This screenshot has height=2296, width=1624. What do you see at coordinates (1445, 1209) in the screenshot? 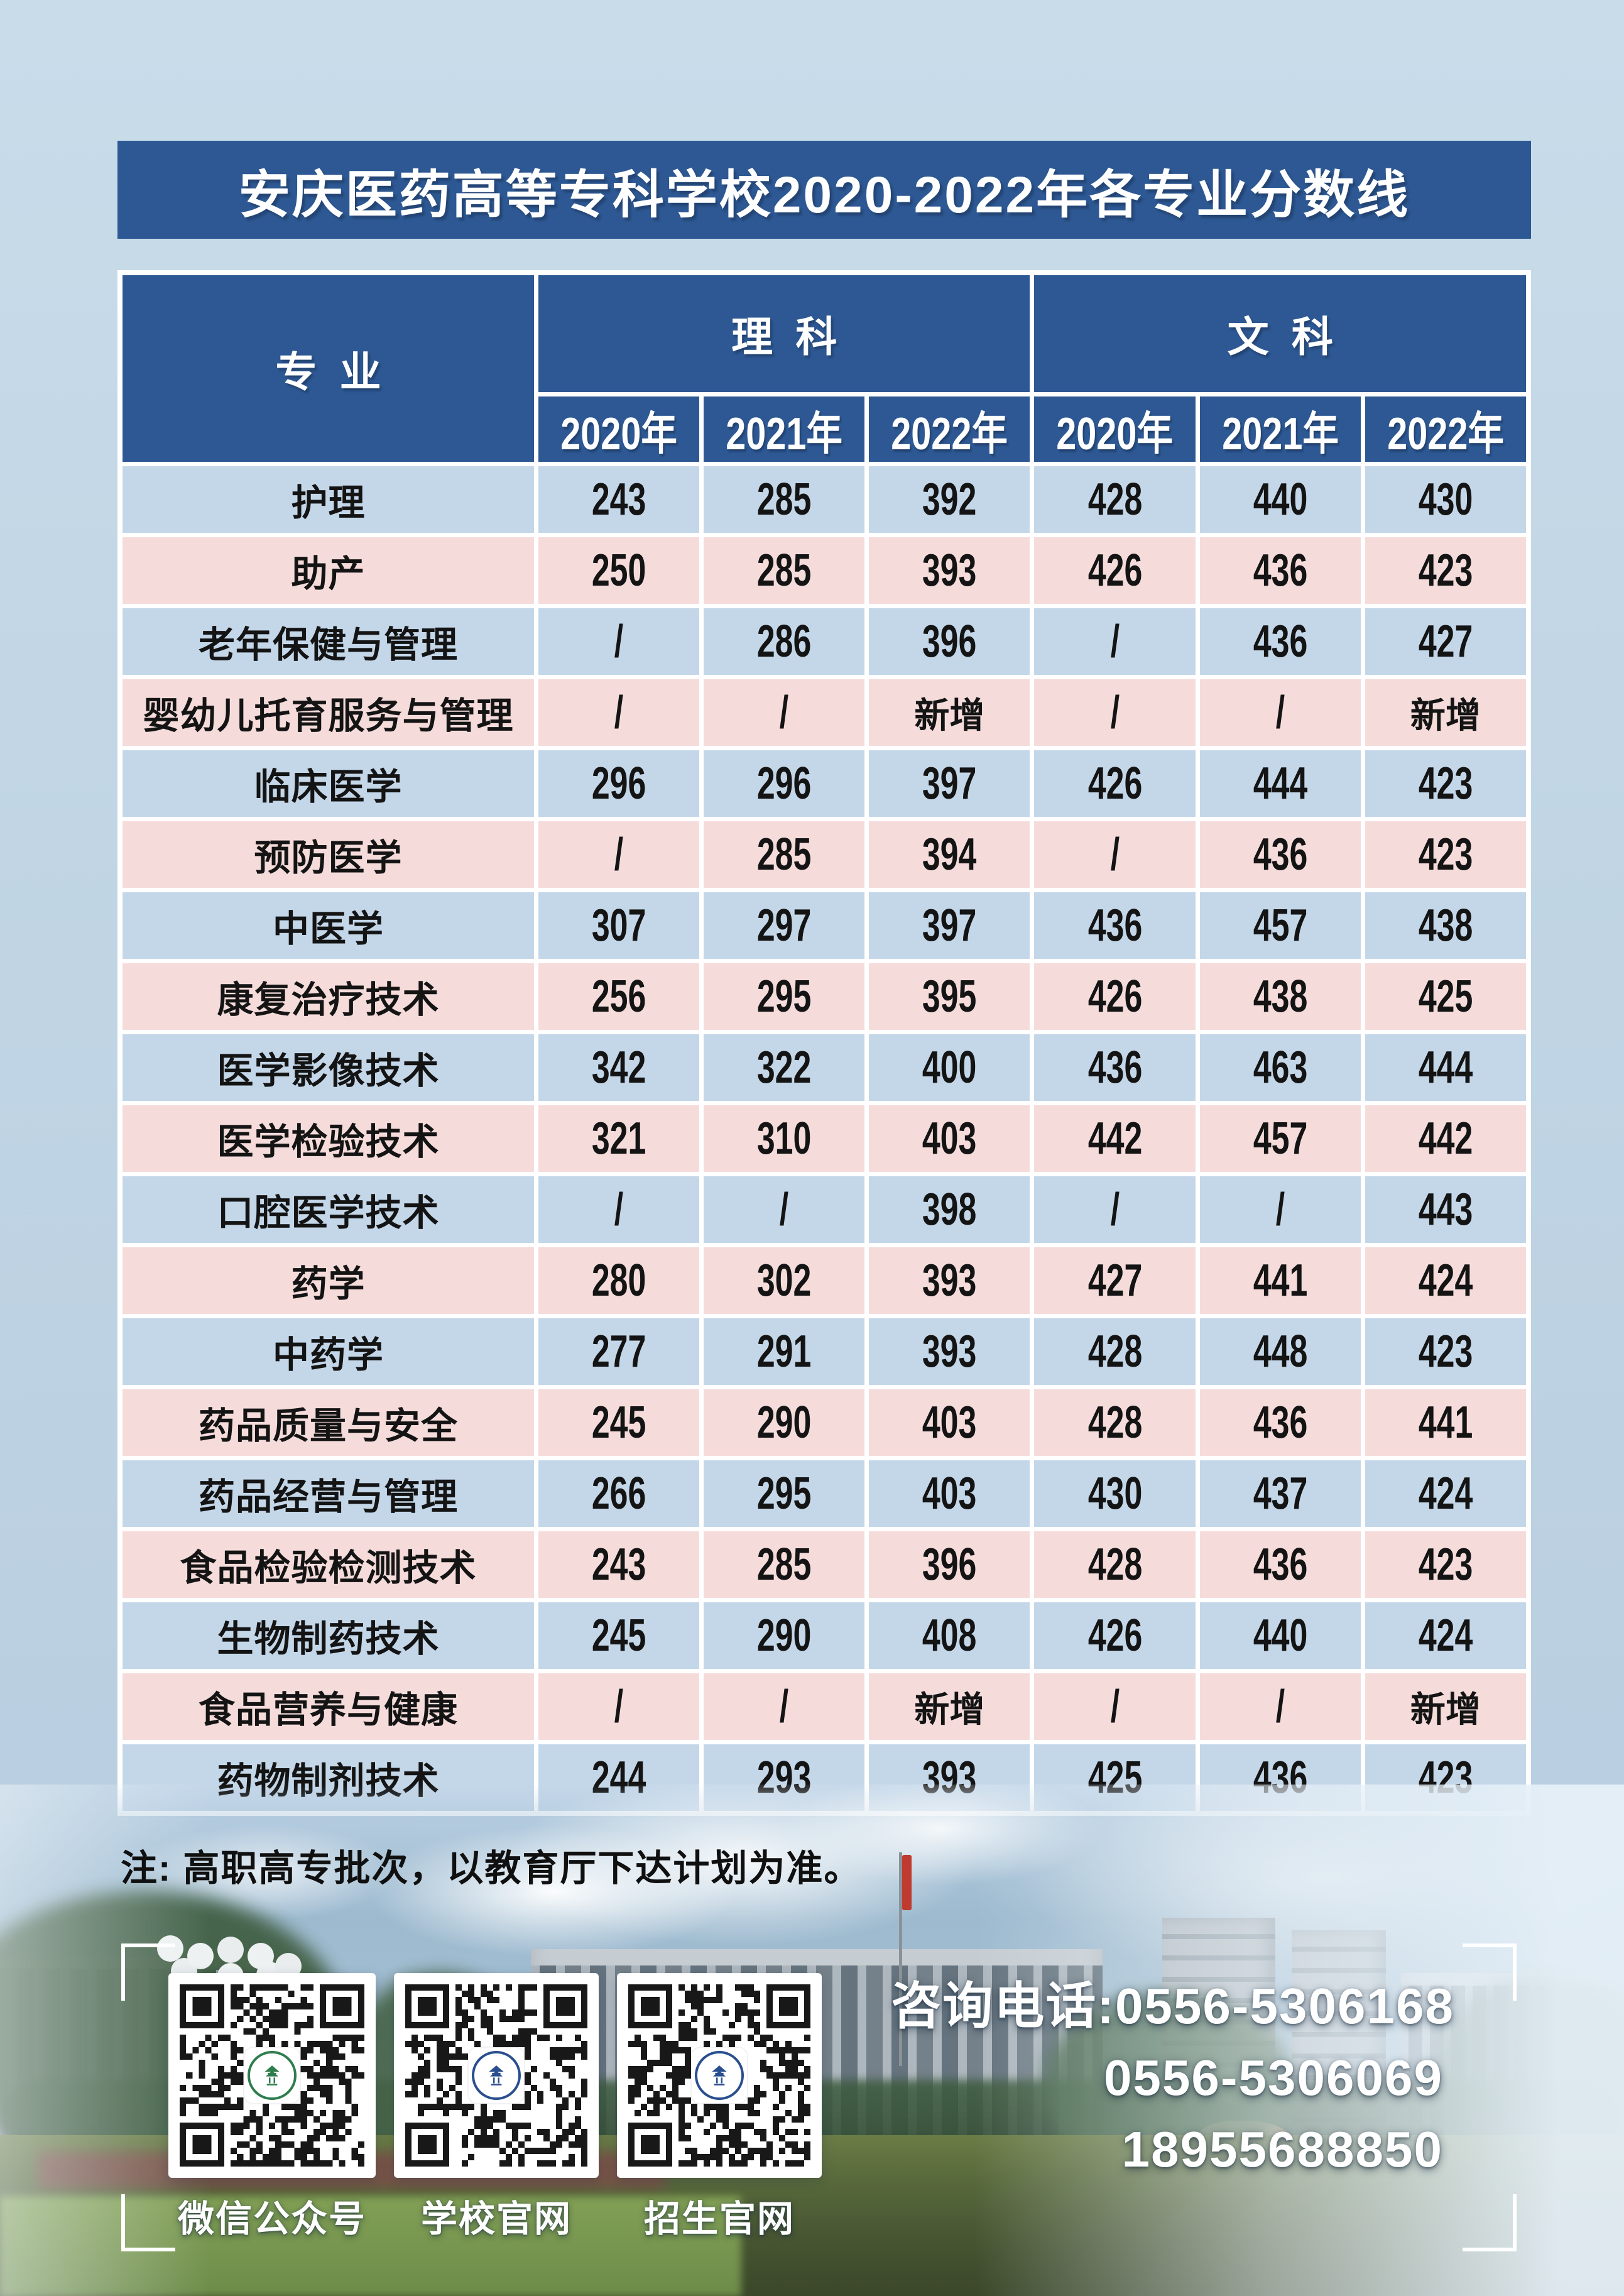
I see `score-cell: 443` at bounding box center [1445, 1209].